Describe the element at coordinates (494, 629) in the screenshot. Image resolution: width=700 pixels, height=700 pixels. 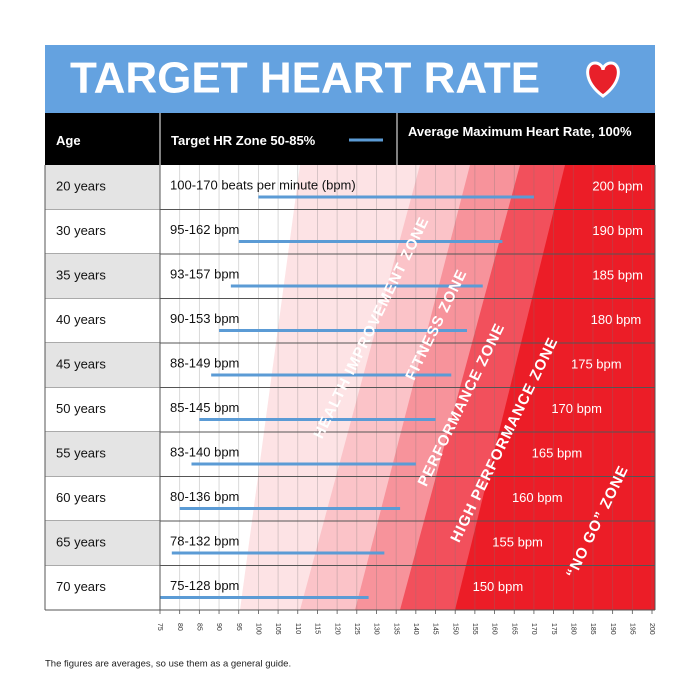
I see `x-tick-label: 160` at that location.